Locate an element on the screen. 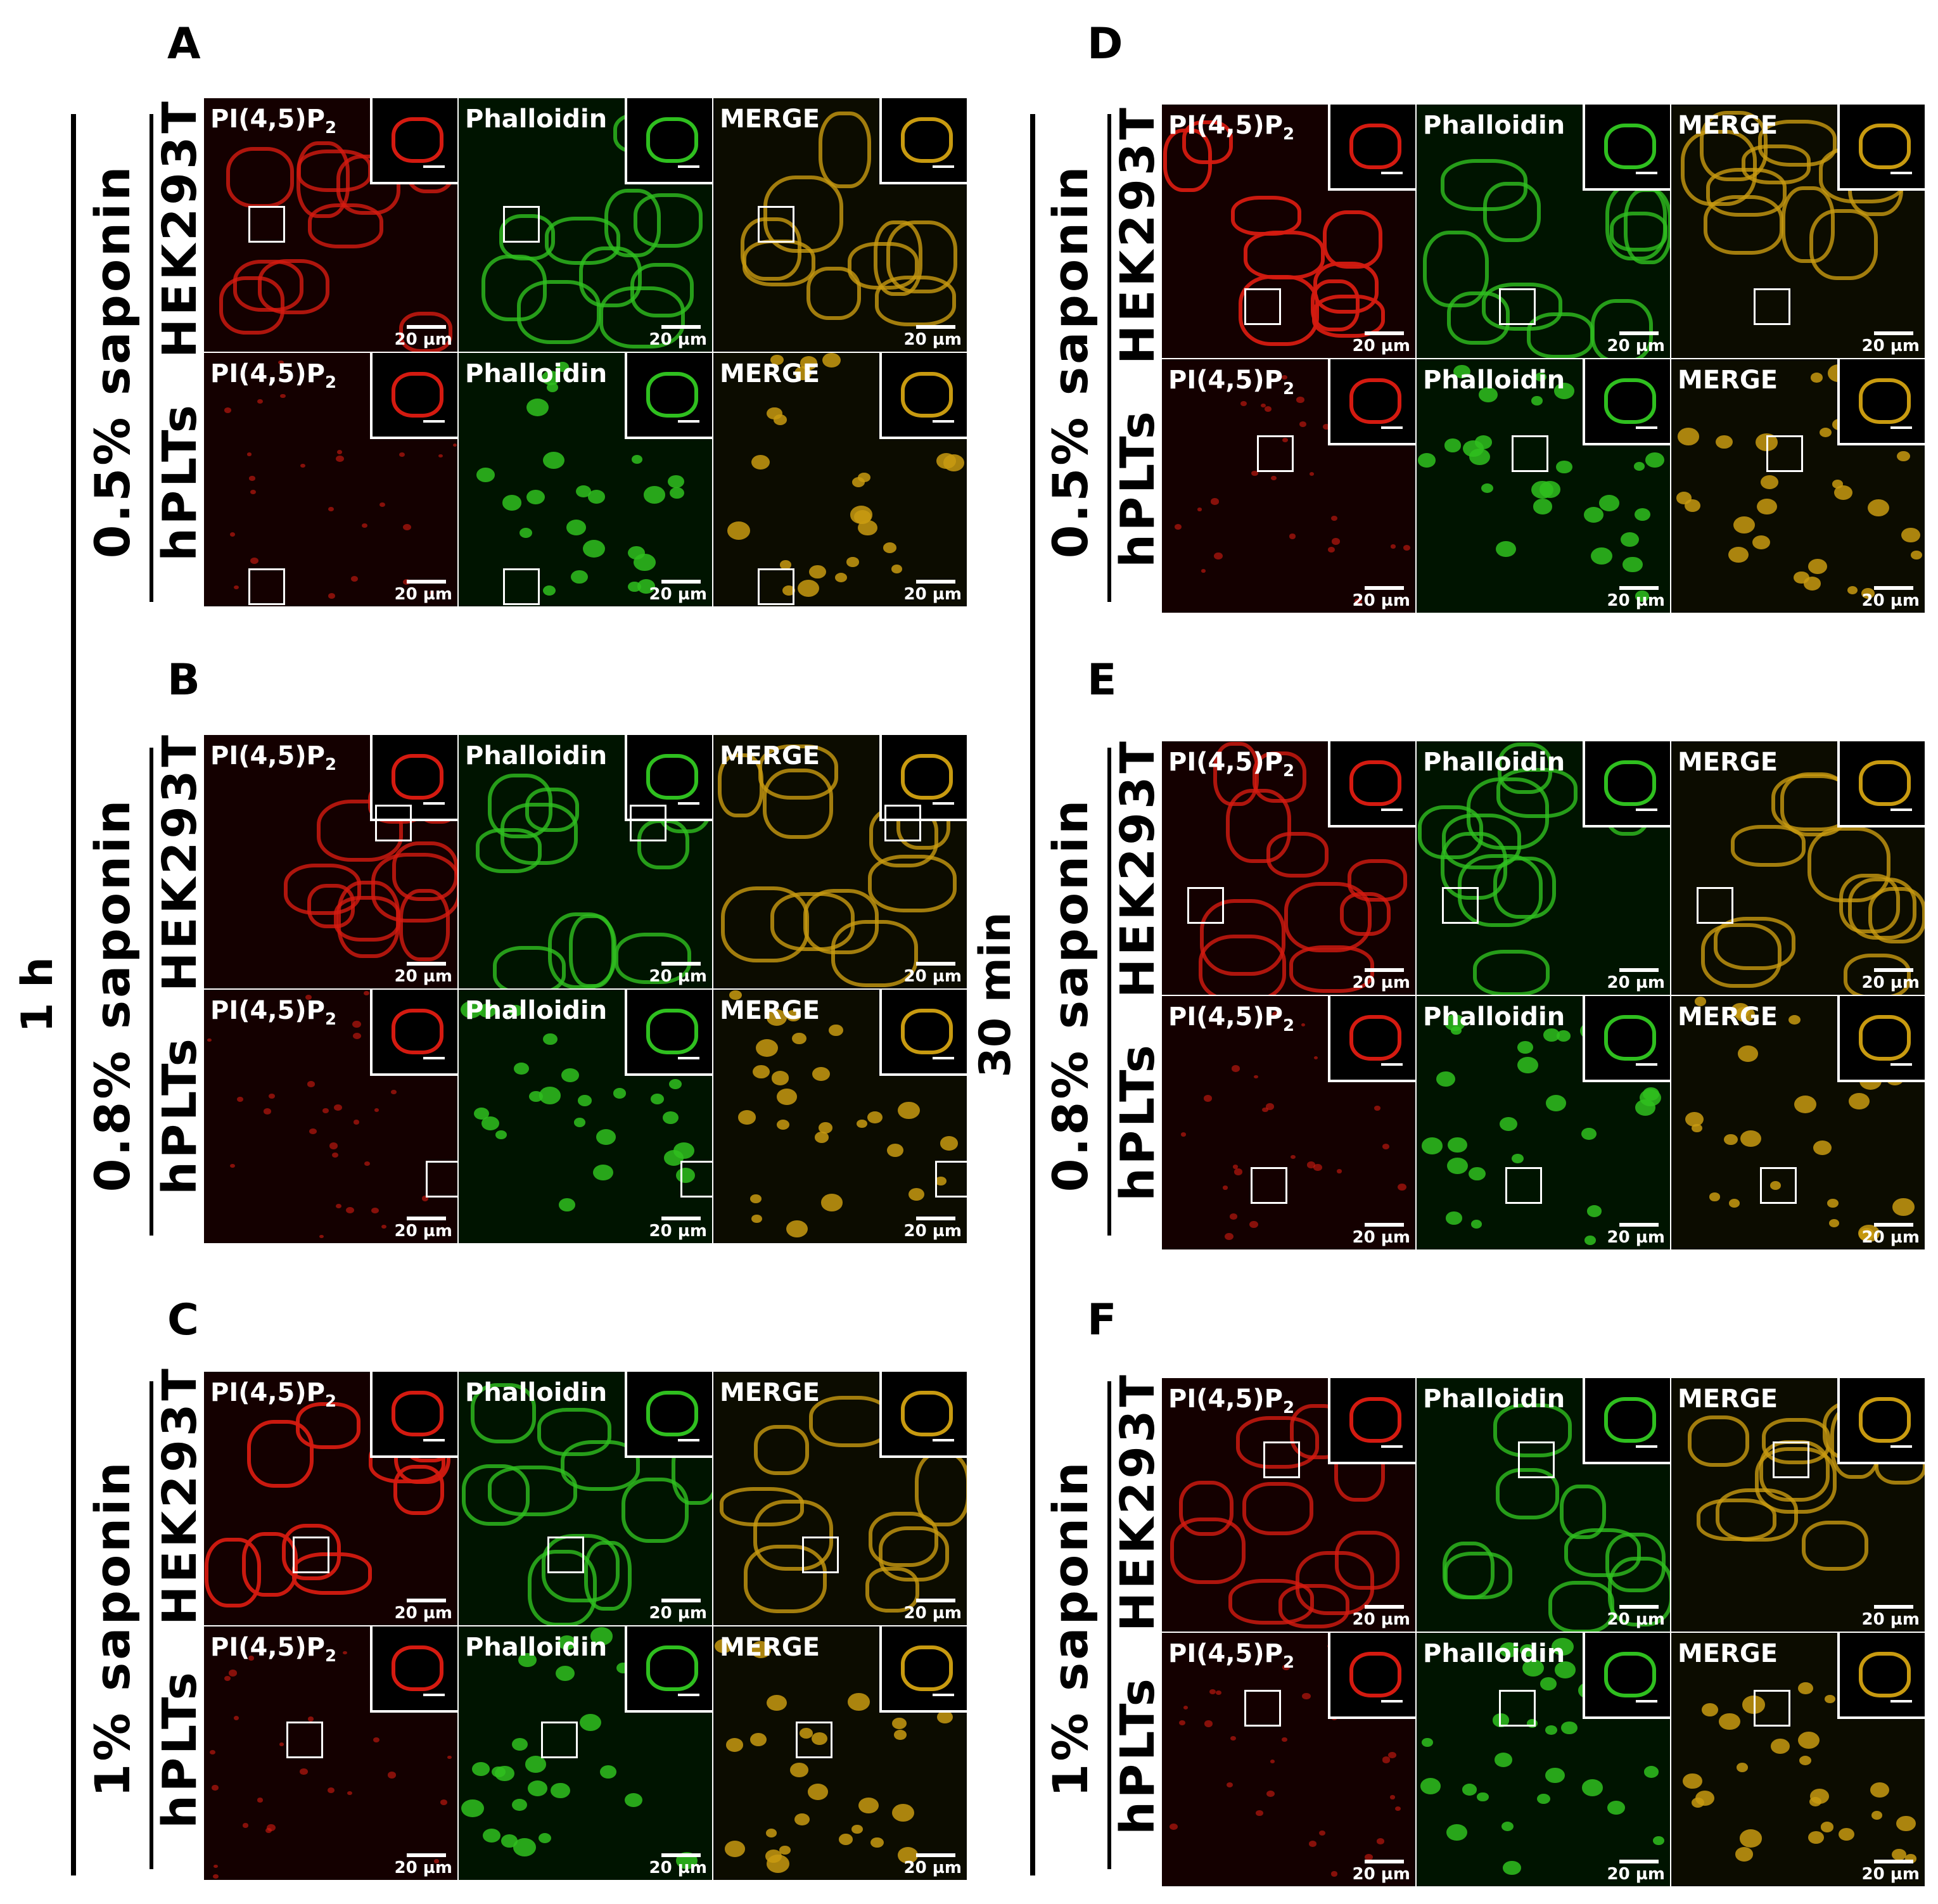  channel-label-subscript: 2 is located at coordinates (330, 764).